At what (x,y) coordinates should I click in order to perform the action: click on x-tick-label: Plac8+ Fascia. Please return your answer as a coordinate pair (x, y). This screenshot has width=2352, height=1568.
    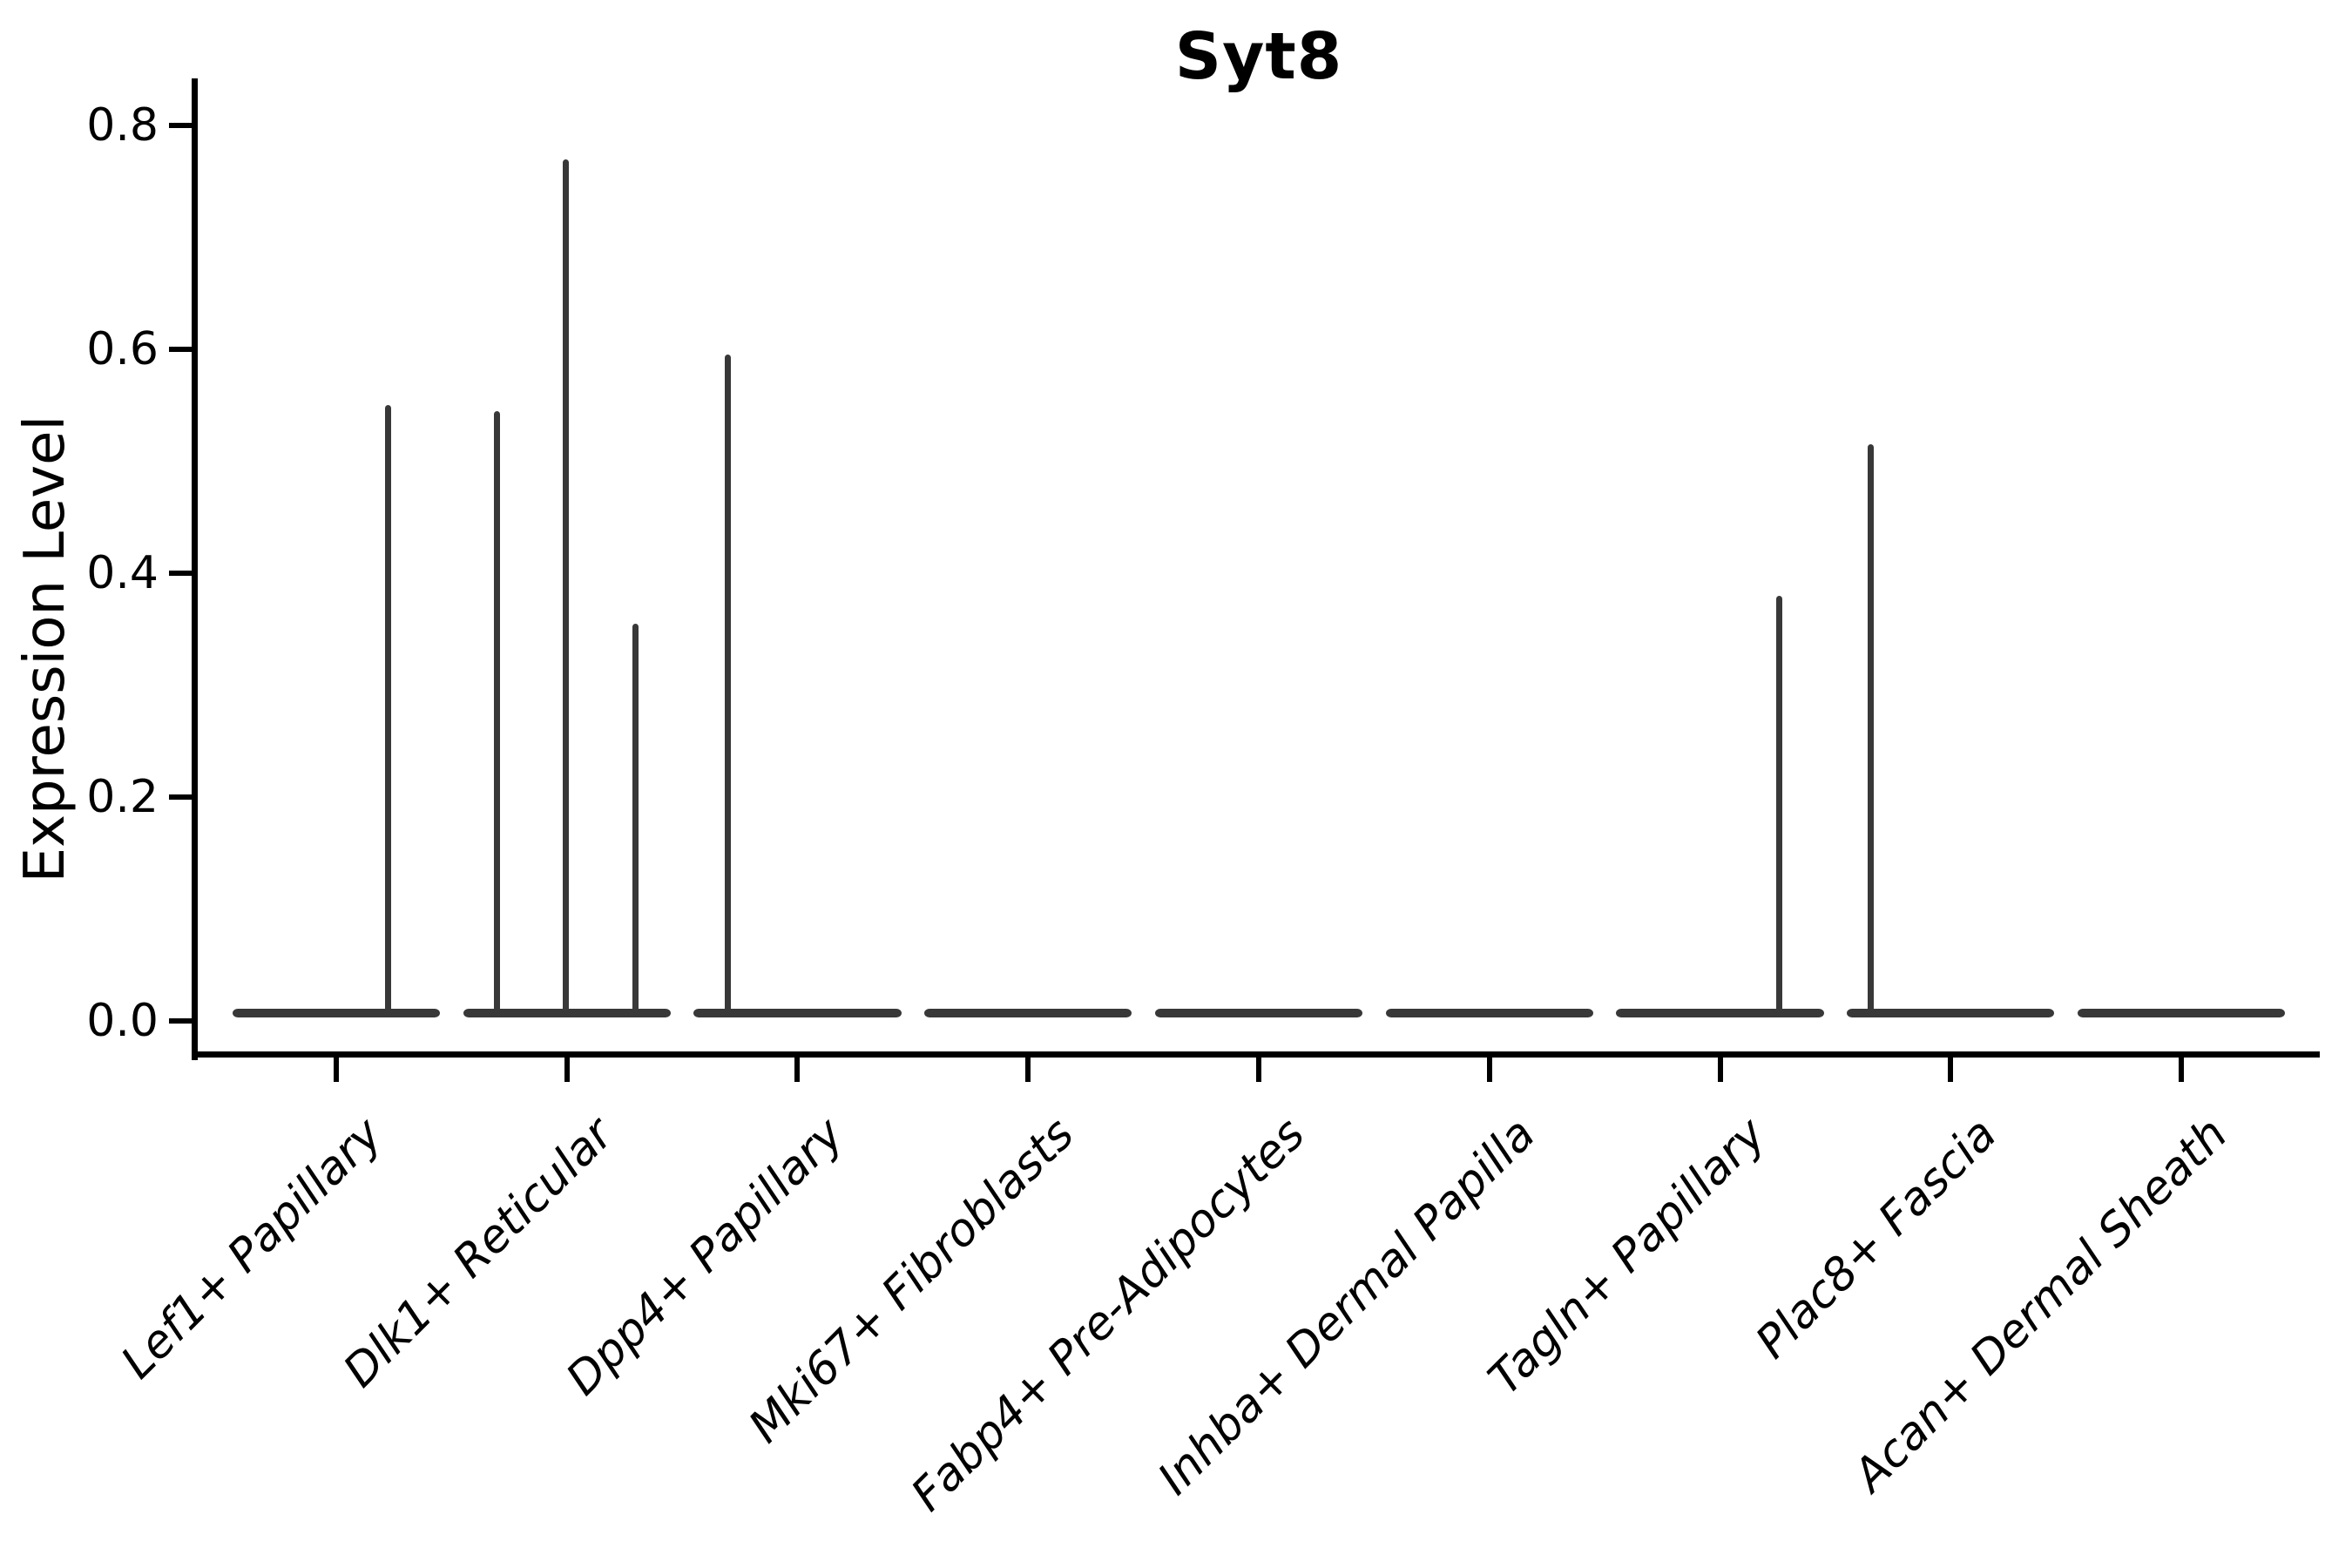
    Looking at the image, I should click on (1876, 1238).